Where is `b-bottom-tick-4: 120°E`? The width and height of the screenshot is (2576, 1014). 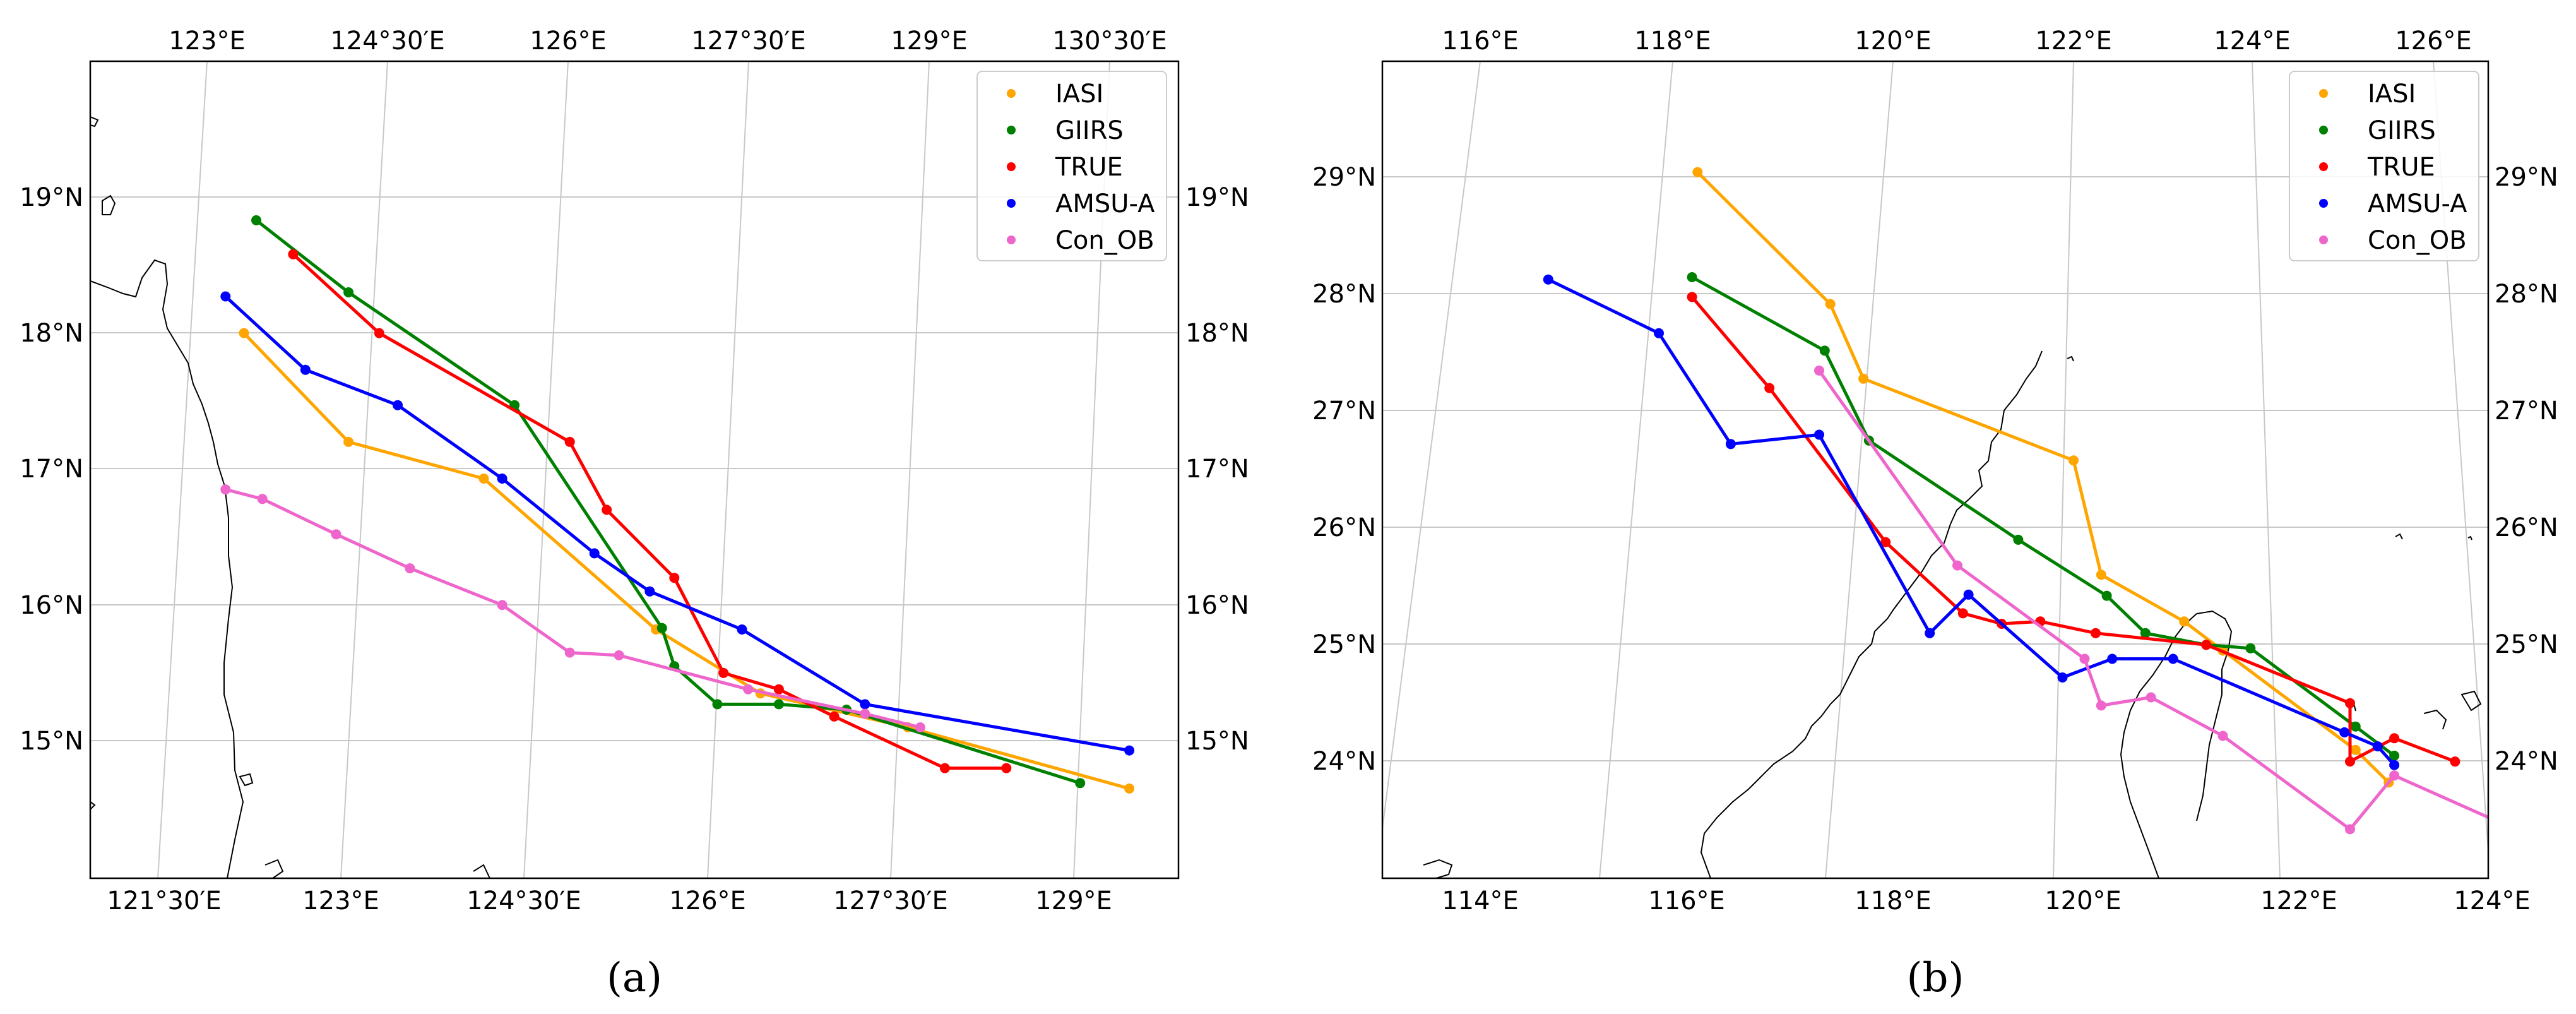
b-bottom-tick-4: 120°E is located at coordinates (2084, 901).